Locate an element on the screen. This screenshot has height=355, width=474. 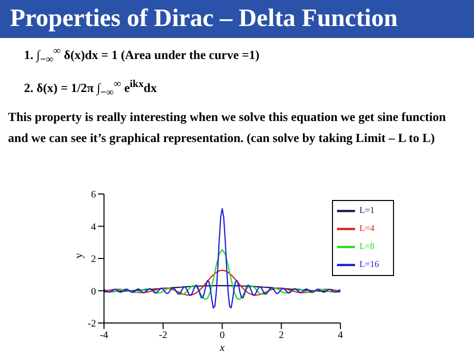
y-tick-label: 2 is located at coordinates (93, 260).